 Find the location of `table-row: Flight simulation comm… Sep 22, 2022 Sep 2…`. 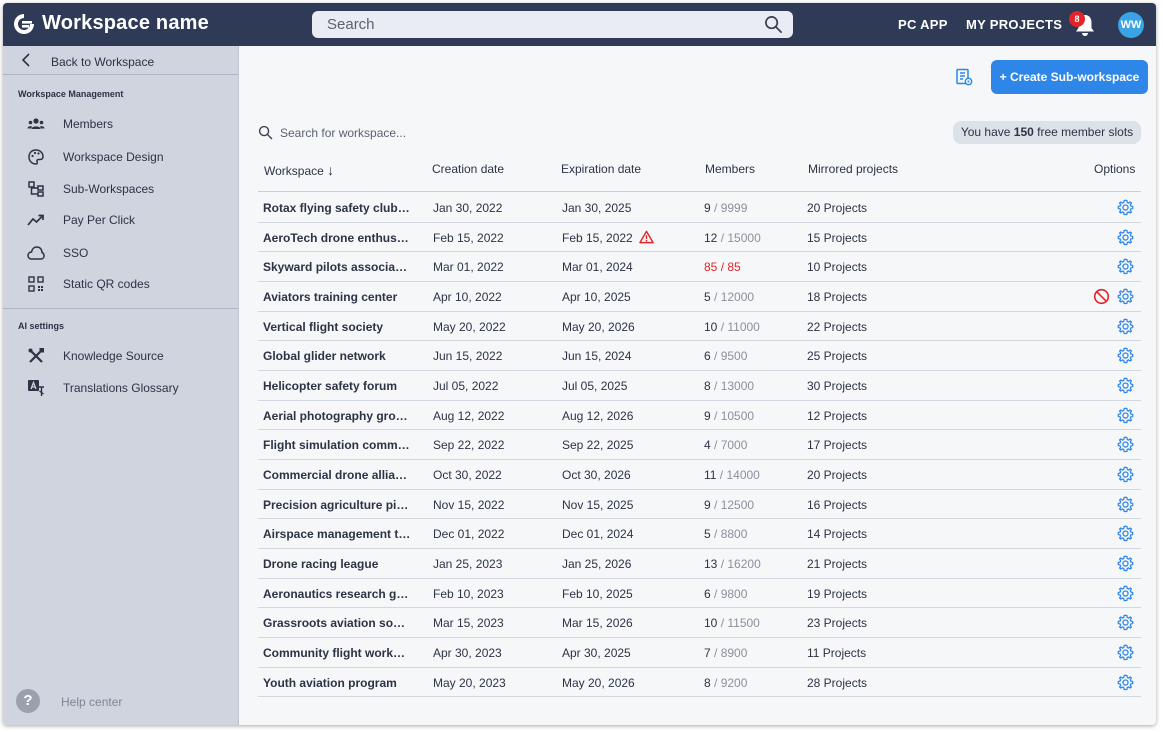

table-row: Flight simulation comm… Sep 22, 2022 Sep 2… is located at coordinates (699, 445).